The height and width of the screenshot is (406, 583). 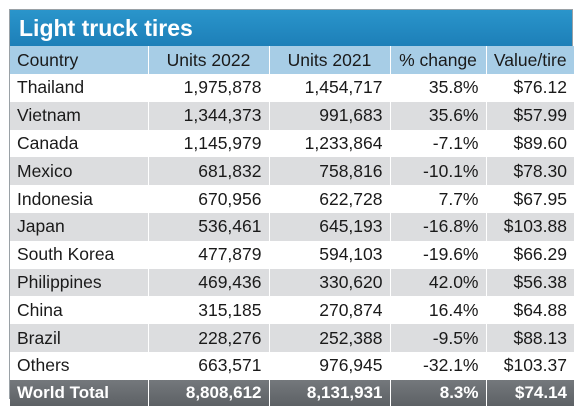 I want to click on value-per-tire-cell: $57.99, so click(x=530, y=115).